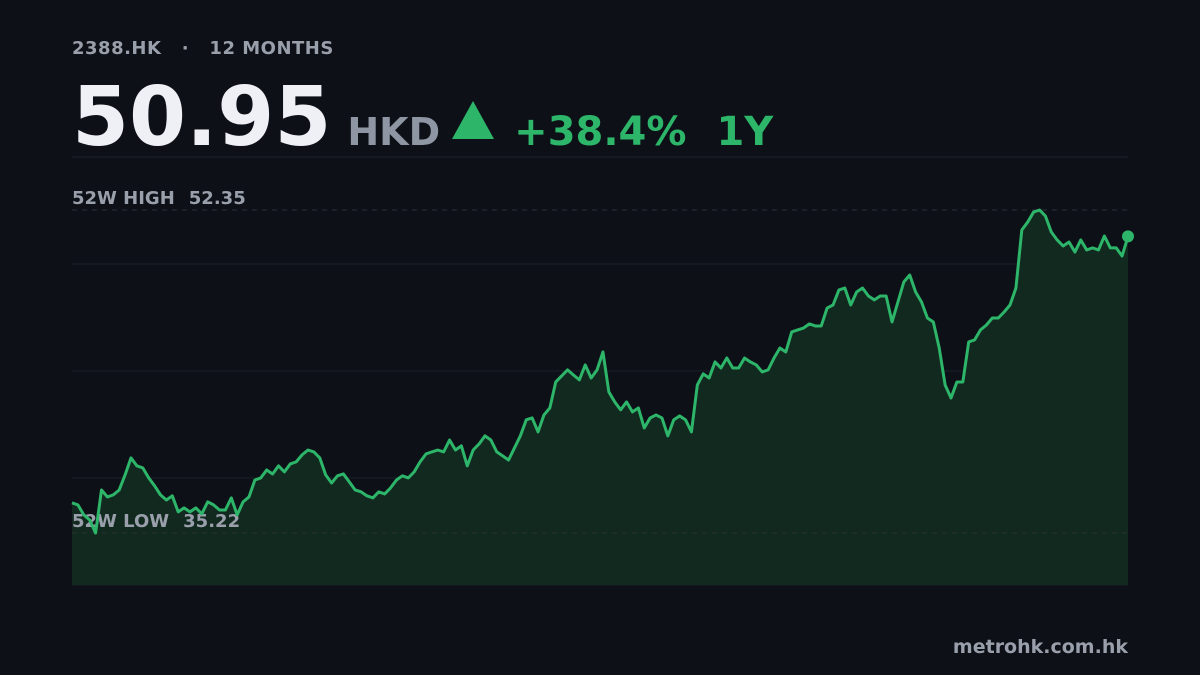  What do you see at coordinates (600, 132) in the screenshot?
I see `change: +38.4%` at bounding box center [600, 132].